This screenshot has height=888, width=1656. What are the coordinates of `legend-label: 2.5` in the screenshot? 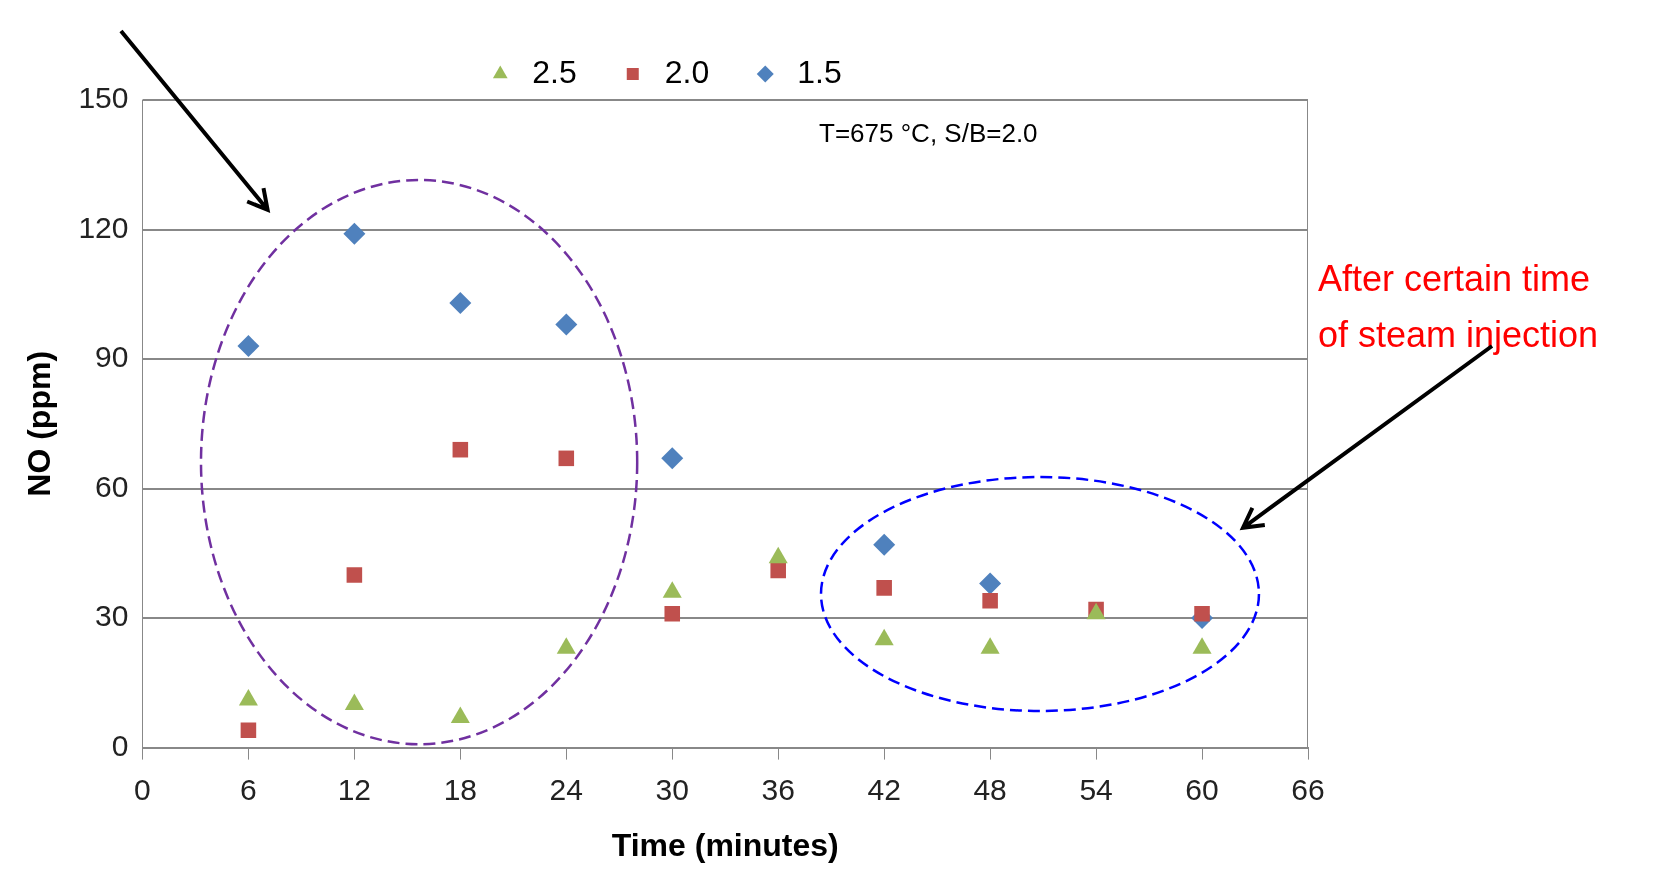 It's located at (554, 71).